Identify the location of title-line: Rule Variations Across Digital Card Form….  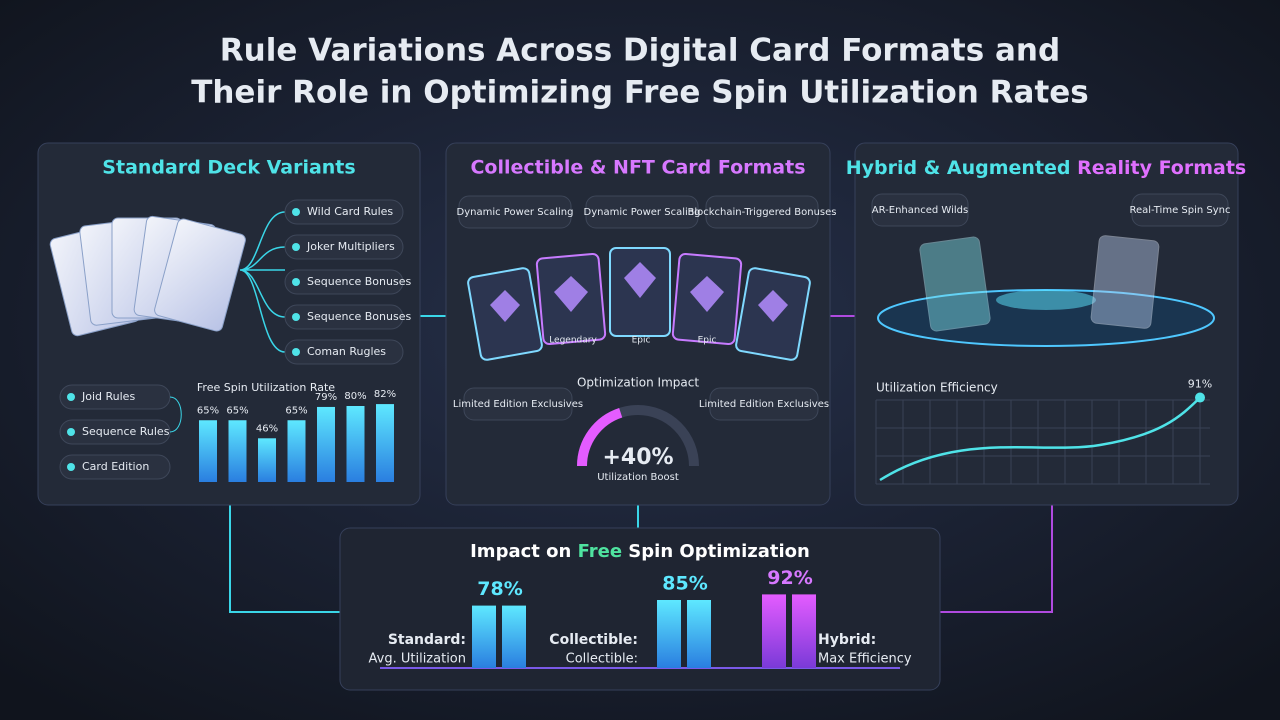
(640, 51).